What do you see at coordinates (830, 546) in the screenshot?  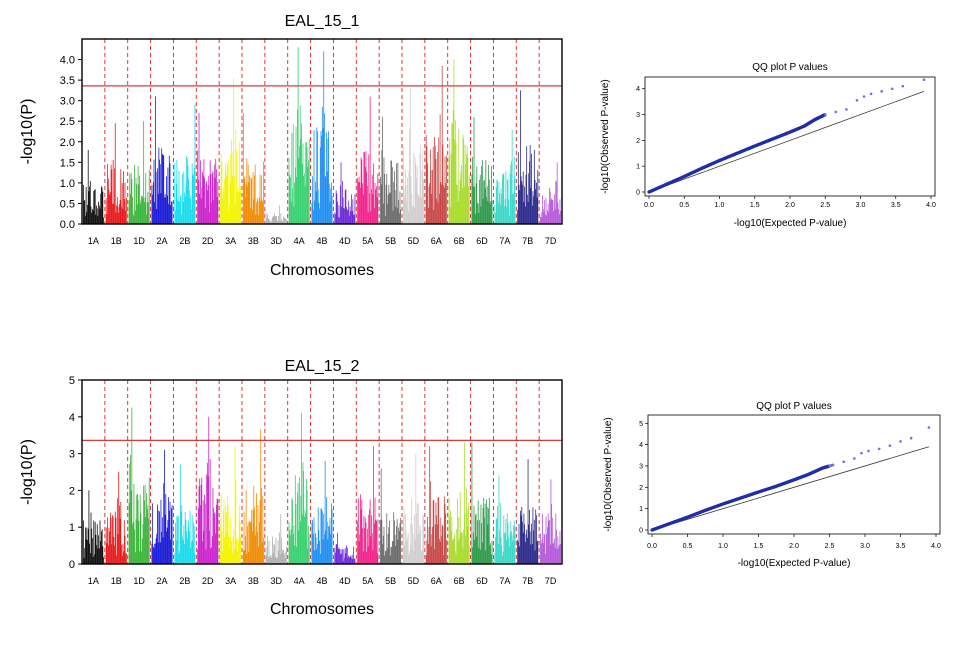 I see `qq-x-tick-label: 2.5` at bounding box center [830, 546].